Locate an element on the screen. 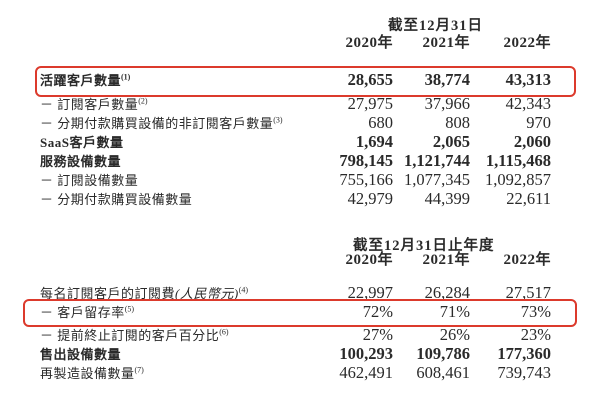 This screenshot has height=400, width=600. value-2021: 44,399 is located at coordinates (447, 198).